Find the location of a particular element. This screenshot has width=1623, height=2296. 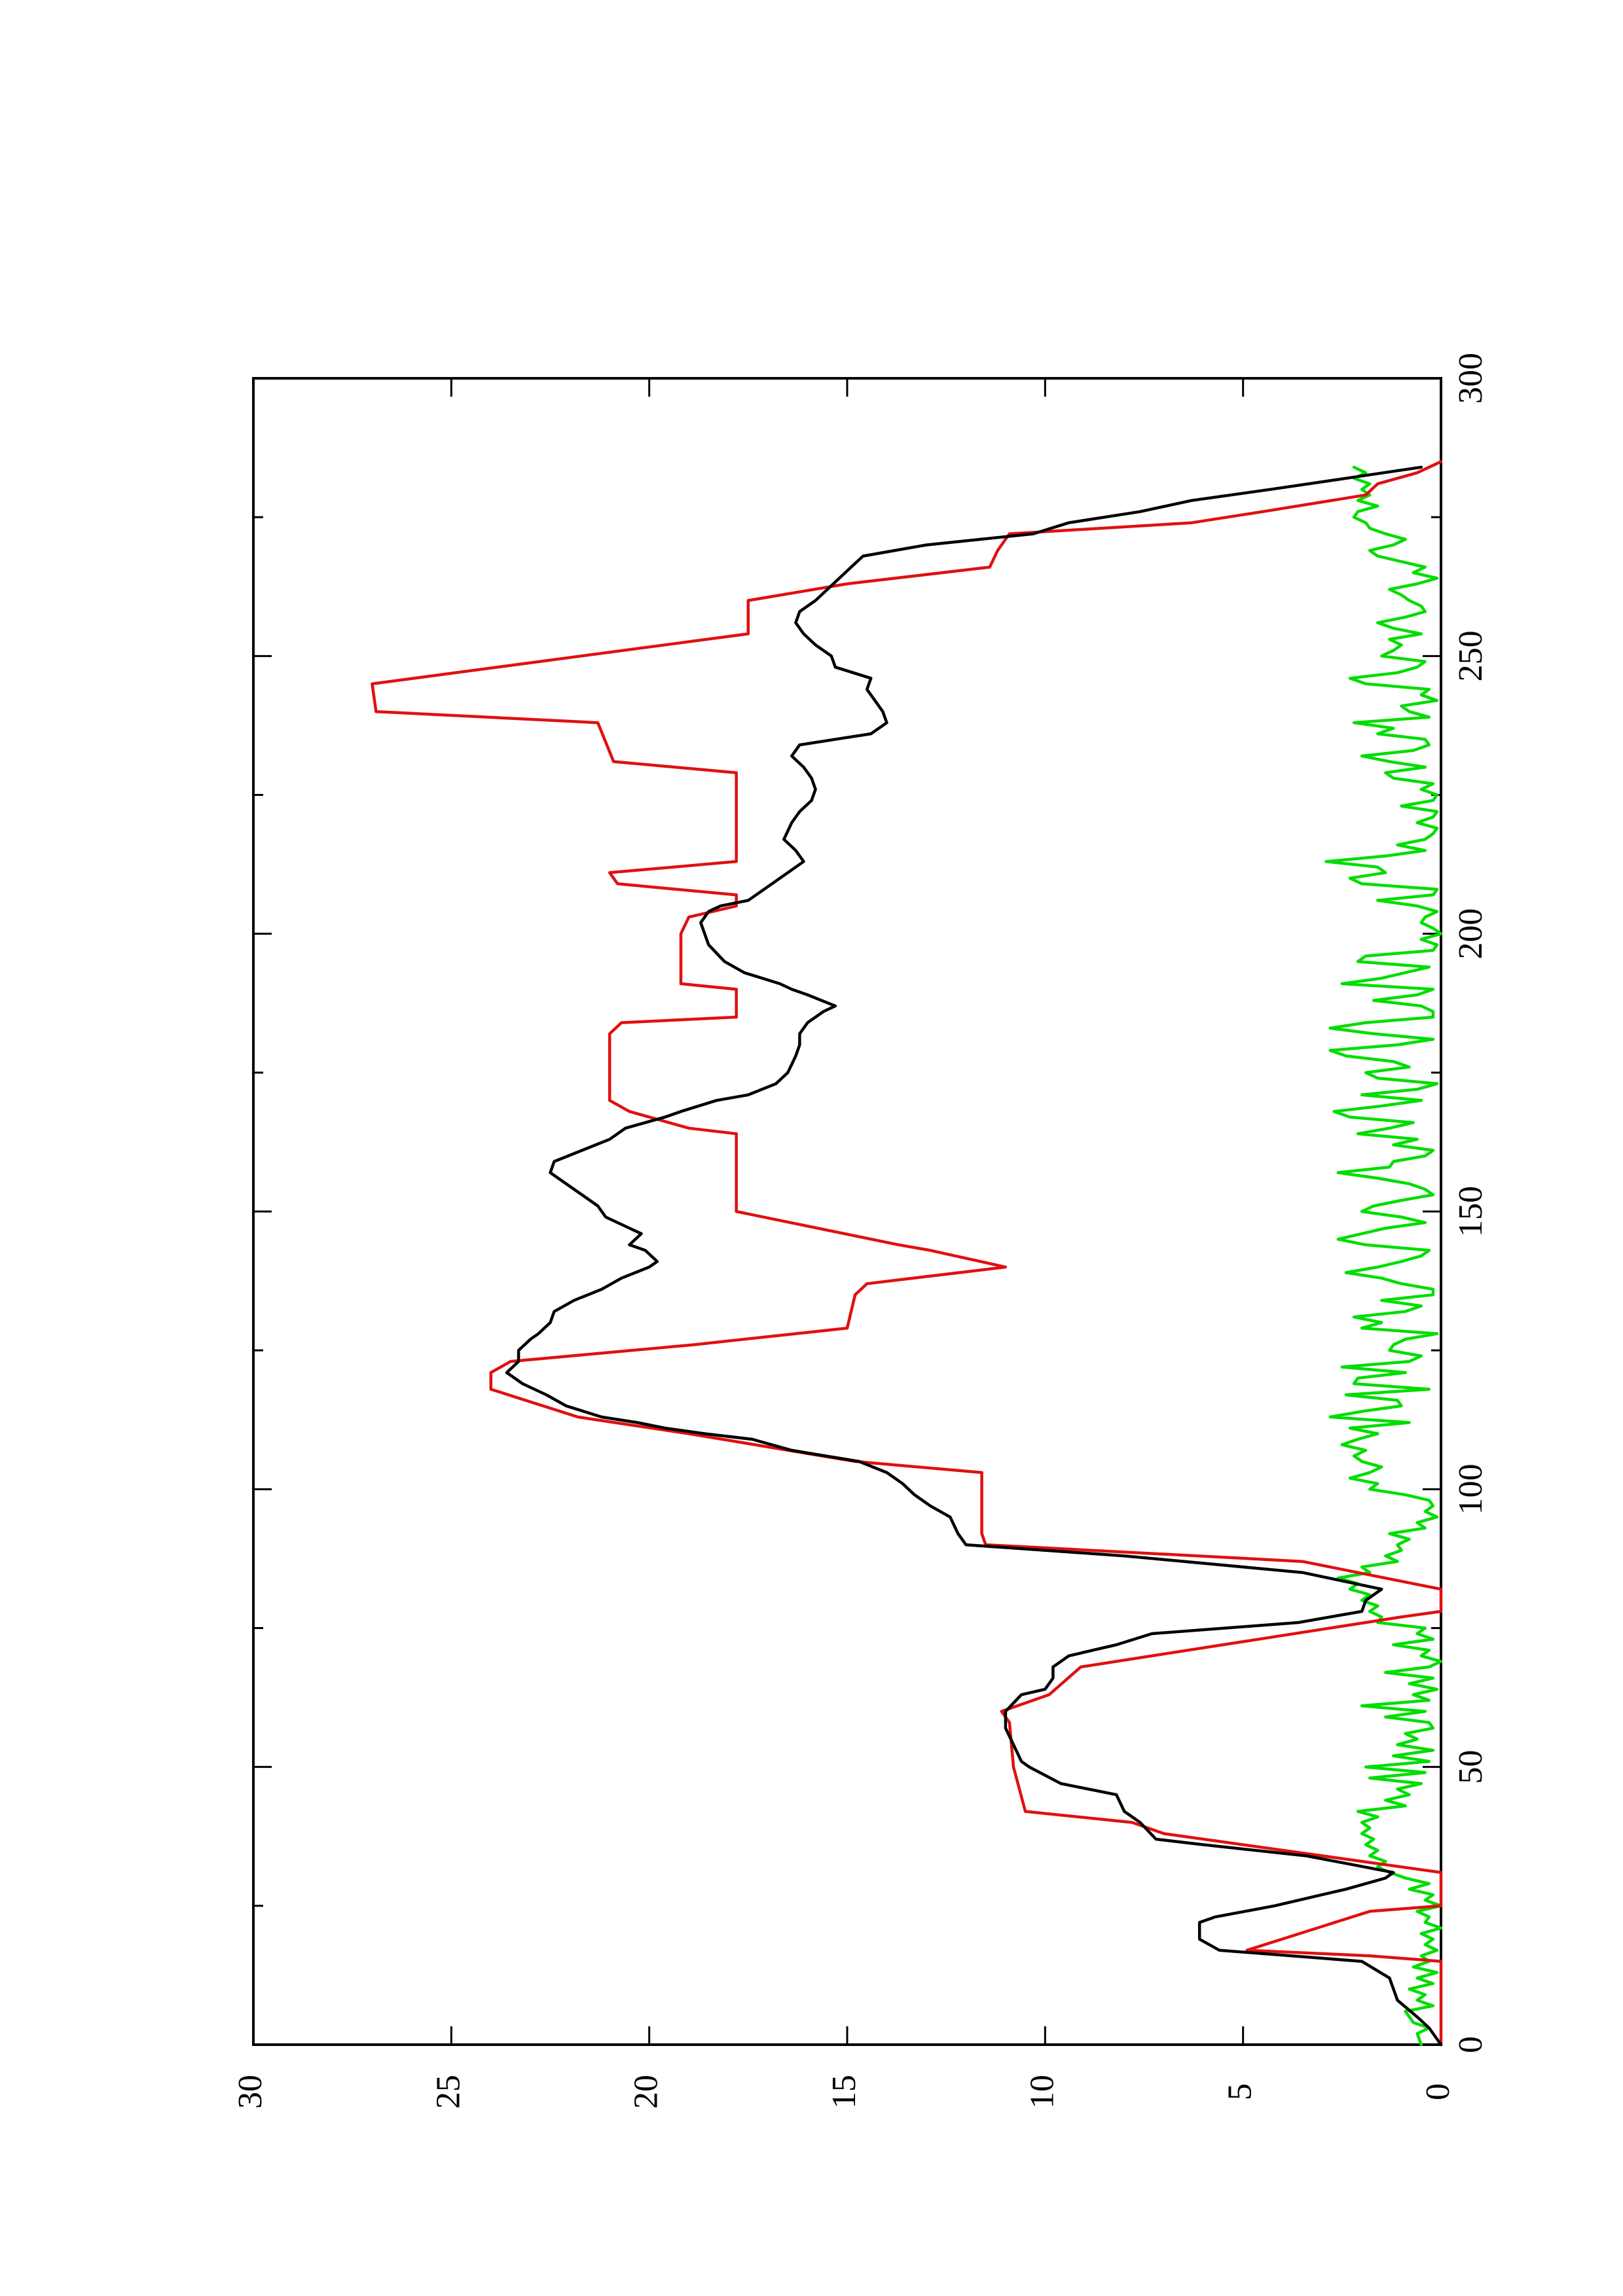

x-tick-label: 0 is located at coordinates (1470, 2044).